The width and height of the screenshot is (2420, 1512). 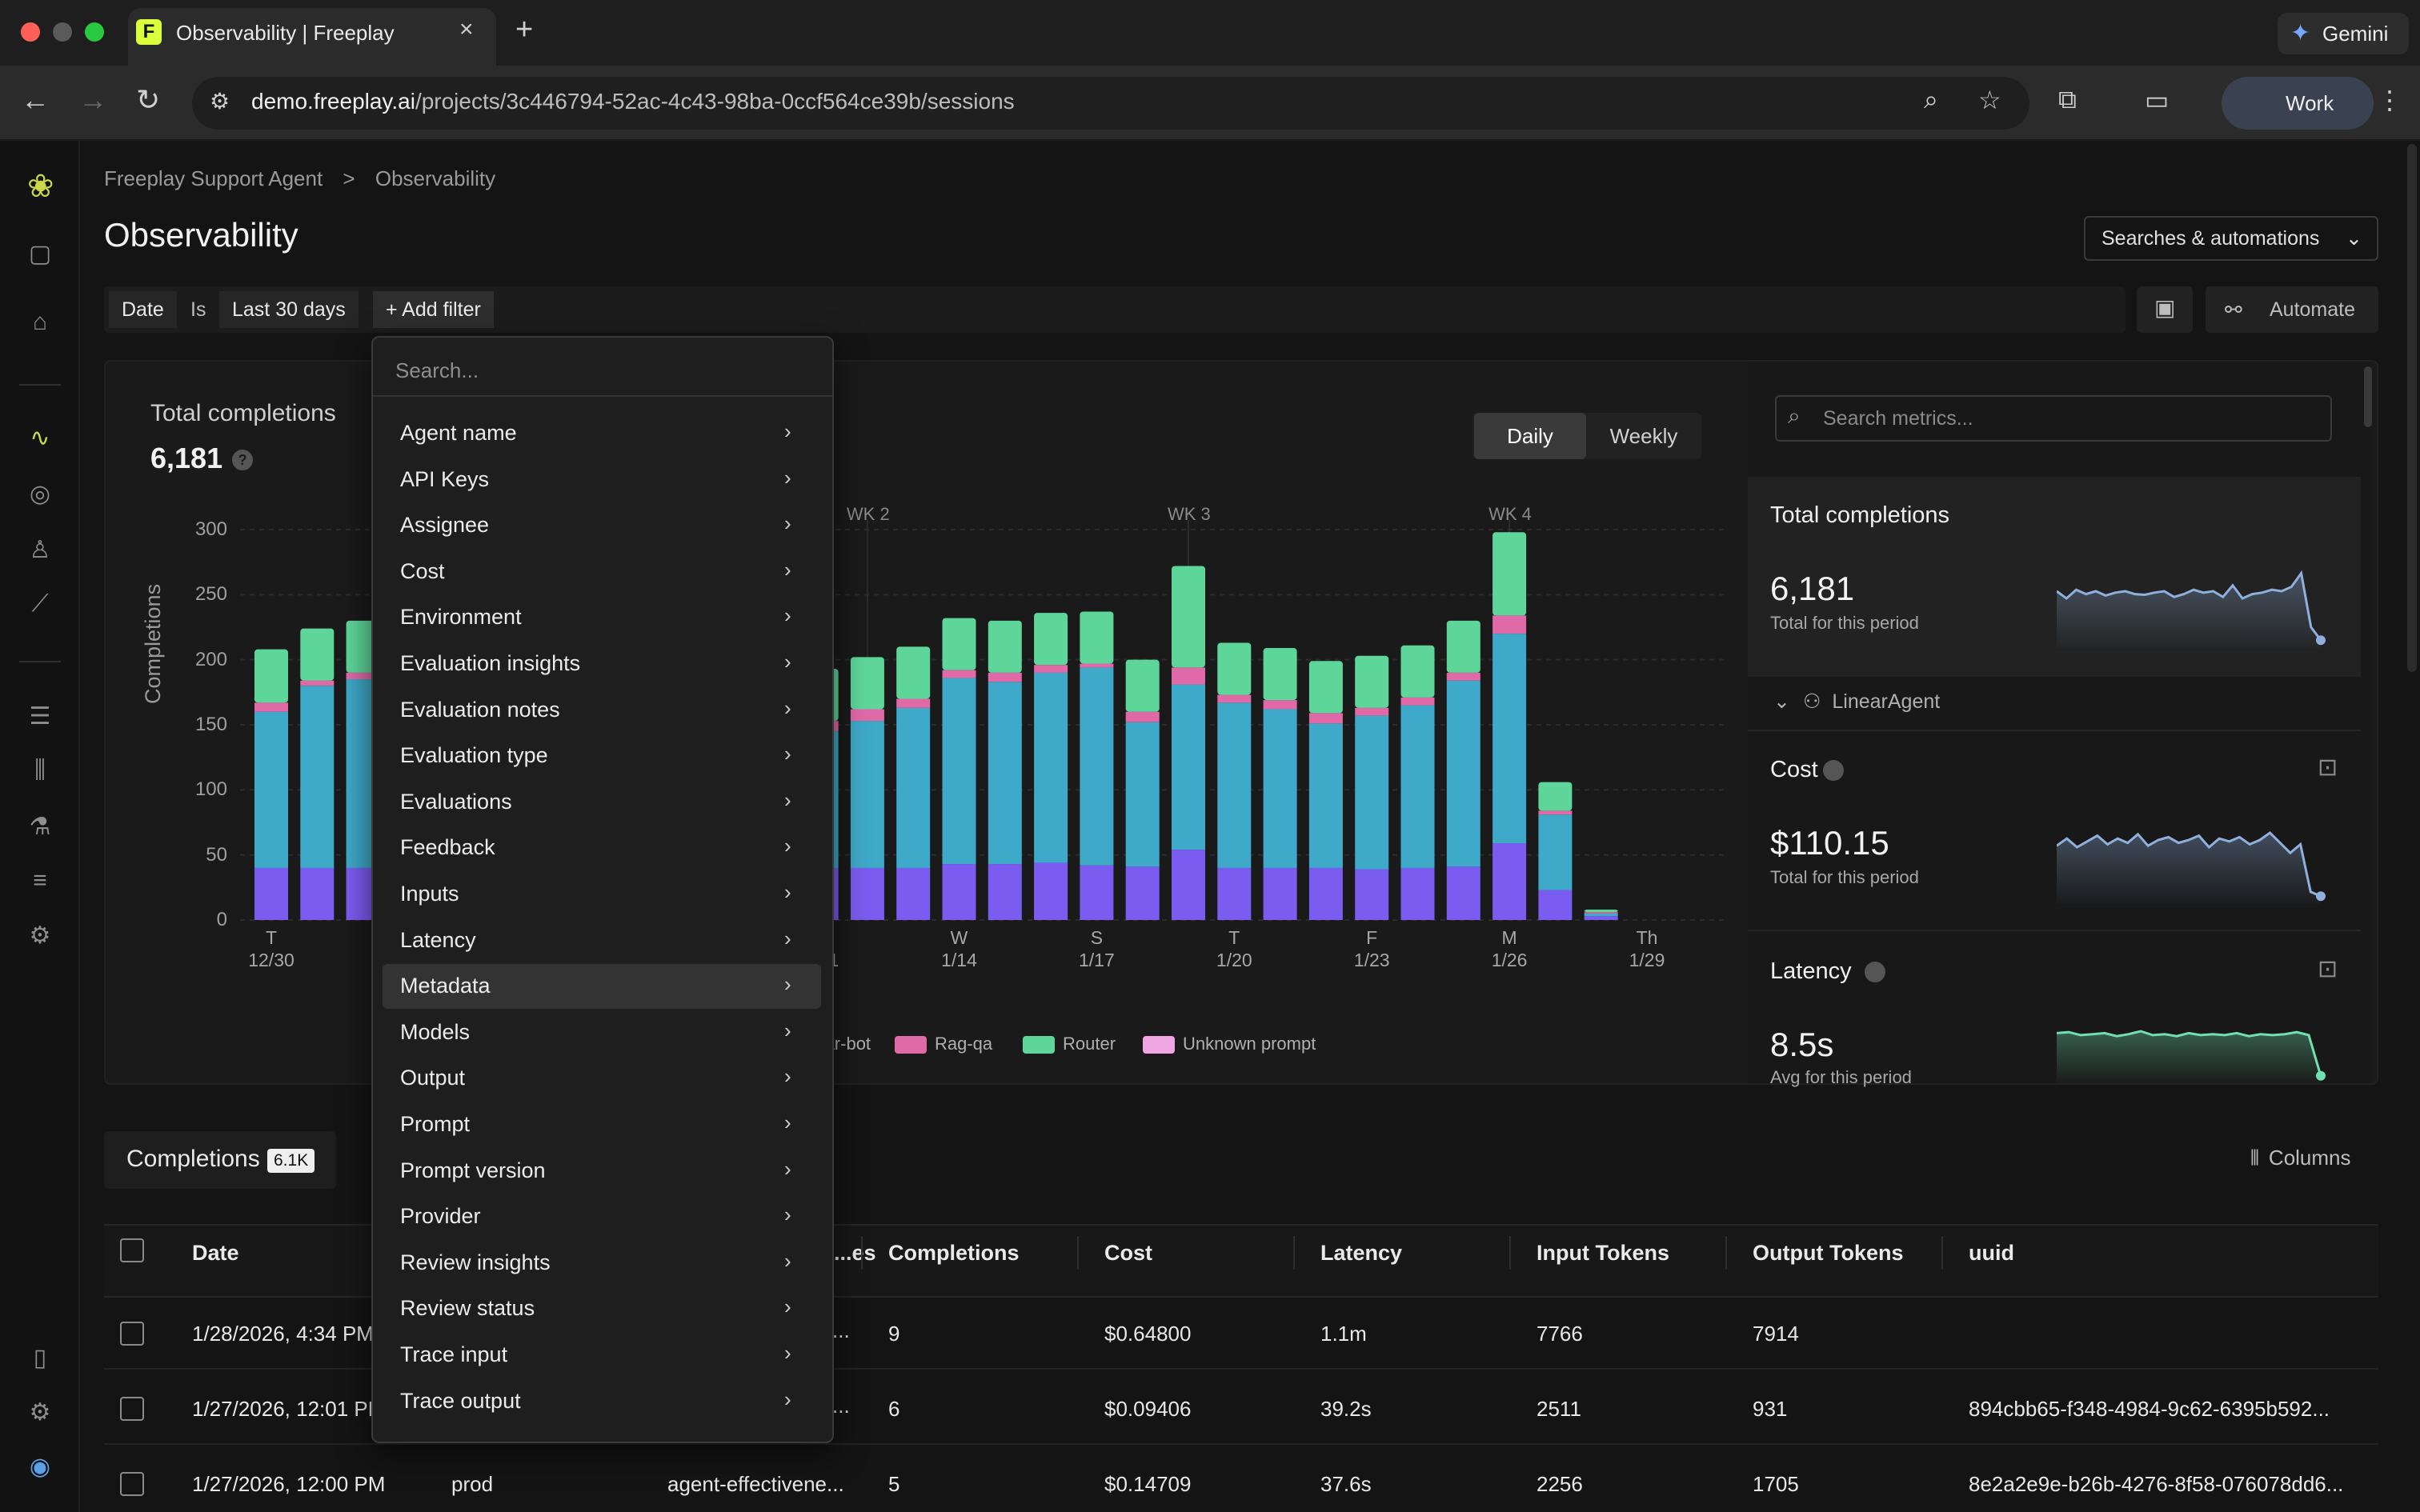 What do you see at coordinates (312, 37) in the screenshot?
I see `browser-tab` at bounding box center [312, 37].